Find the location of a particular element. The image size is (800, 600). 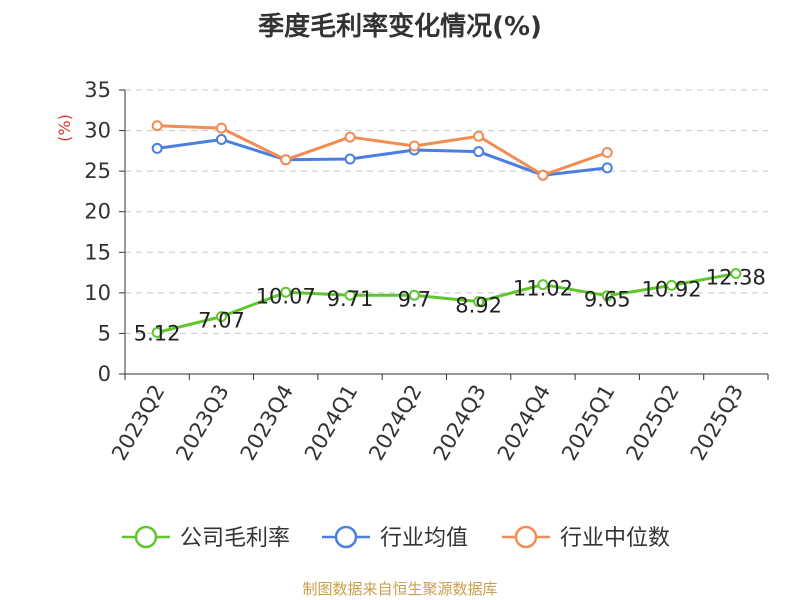

y-axis-label: (%) is located at coordinates (64, 128).